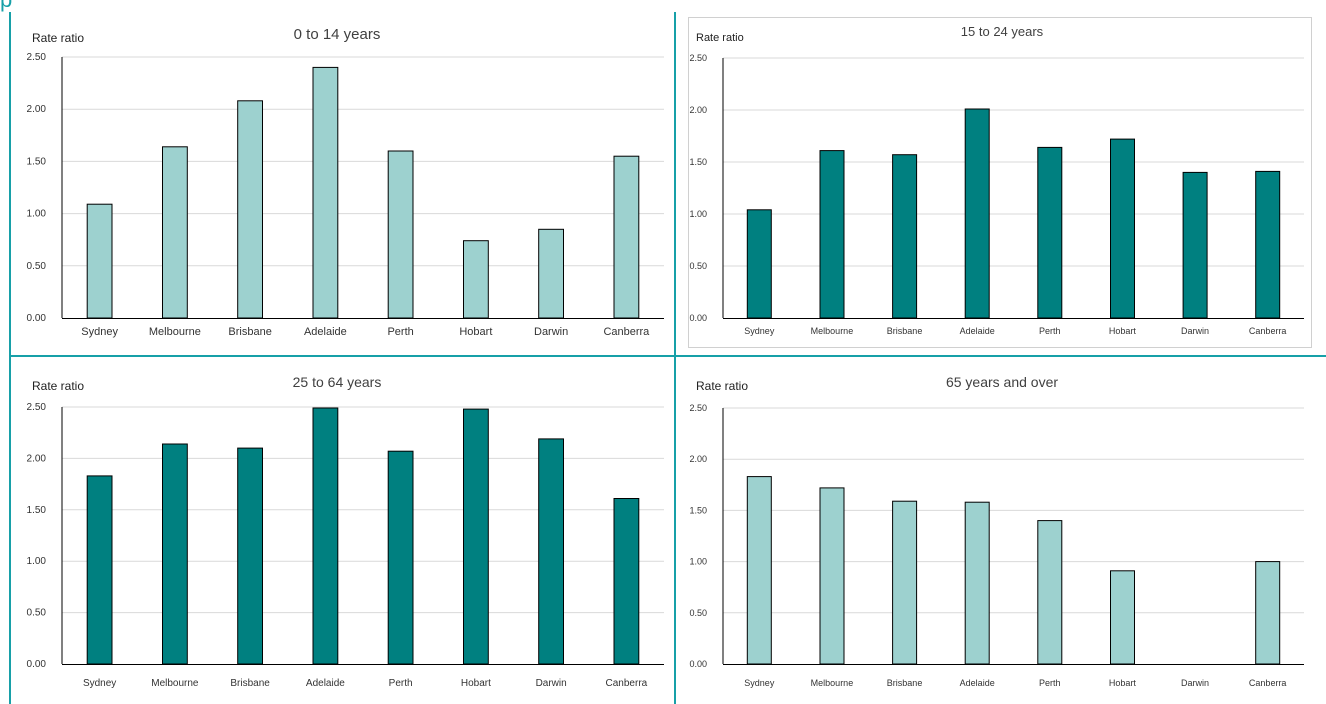  Describe the element at coordinates (675, 358) in the screenshot. I see `vertical-divider` at that location.